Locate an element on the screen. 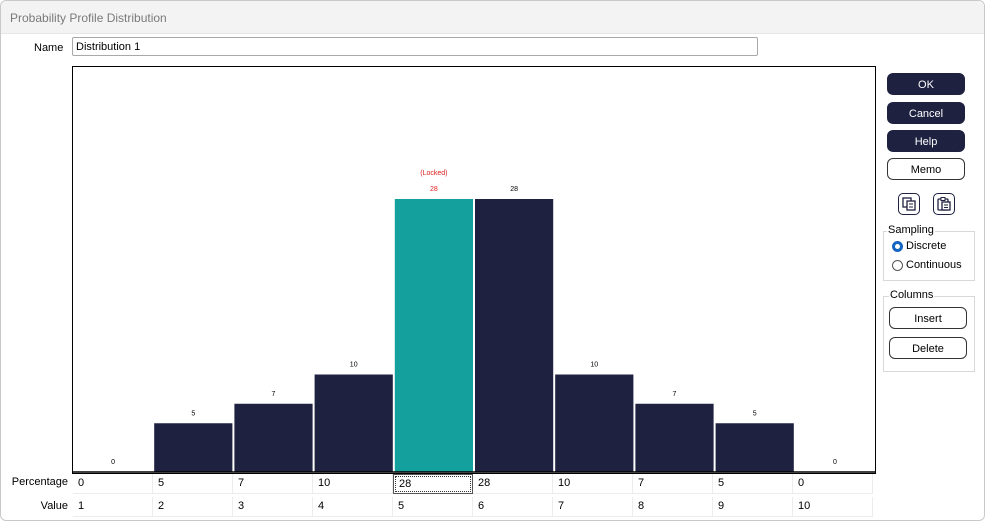 The height and width of the screenshot is (521, 985). window-title: Probability Profile Distribution is located at coordinates (88, 18).